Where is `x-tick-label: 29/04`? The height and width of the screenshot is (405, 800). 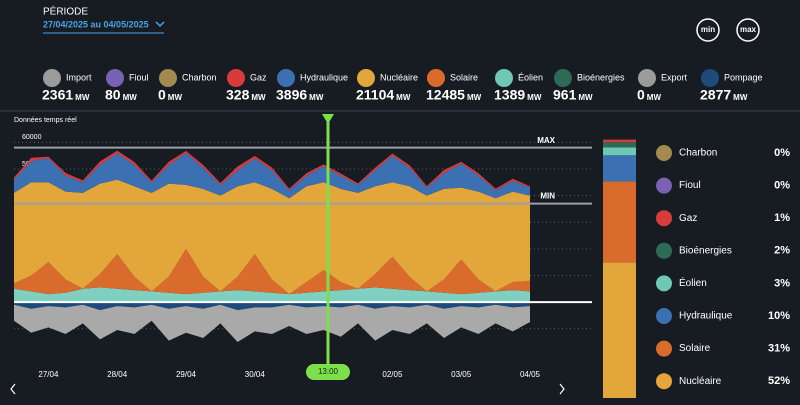 x-tick-label: 29/04 is located at coordinates (186, 374).